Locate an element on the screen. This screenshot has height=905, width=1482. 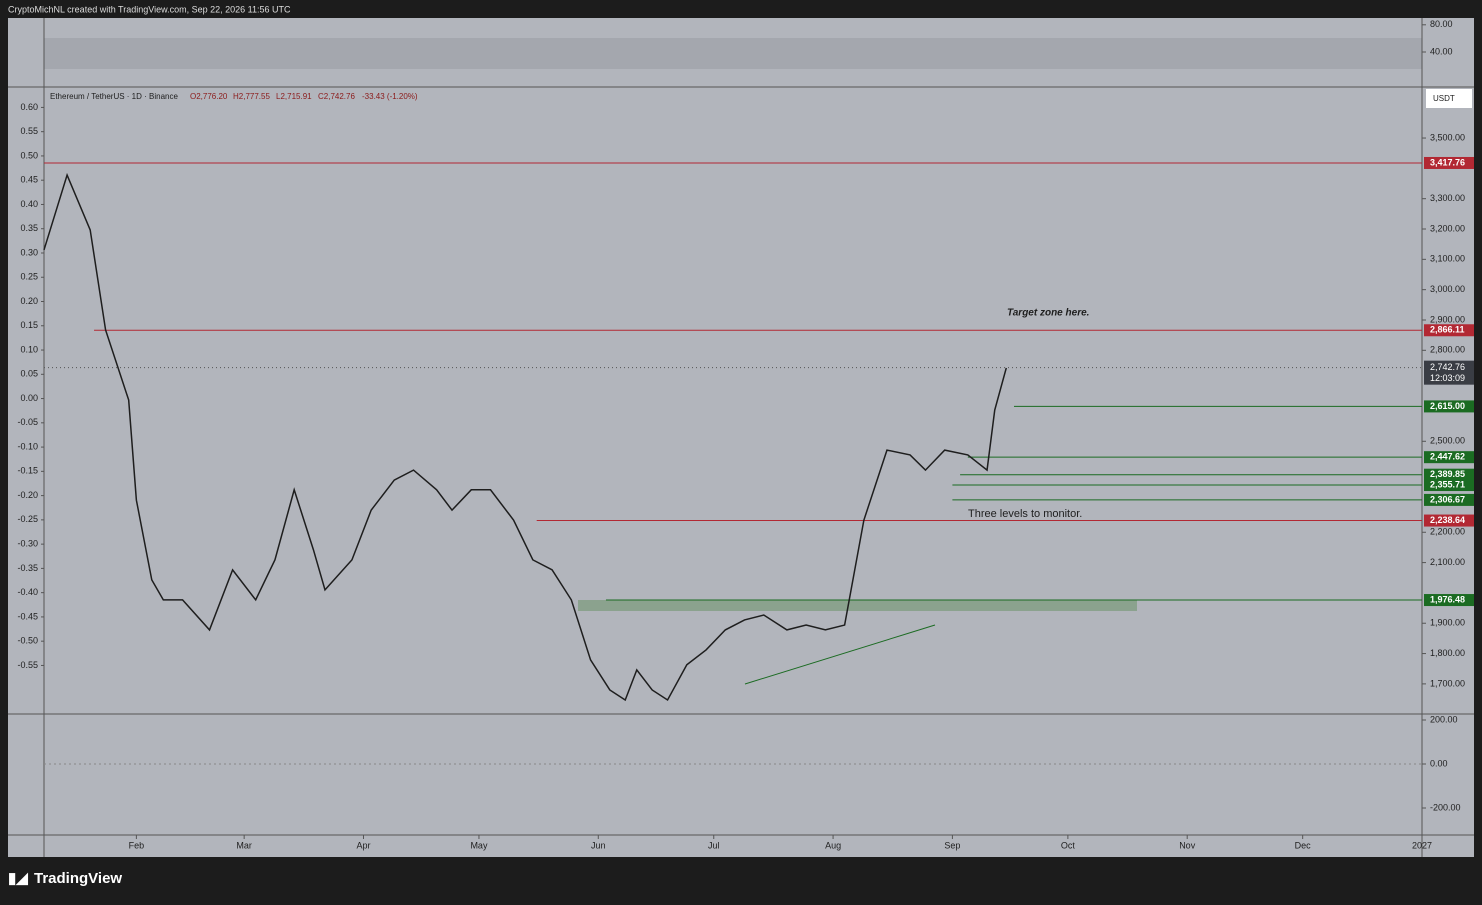
rsi-tick-label: 40.00 is located at coordinates (1441, 51).